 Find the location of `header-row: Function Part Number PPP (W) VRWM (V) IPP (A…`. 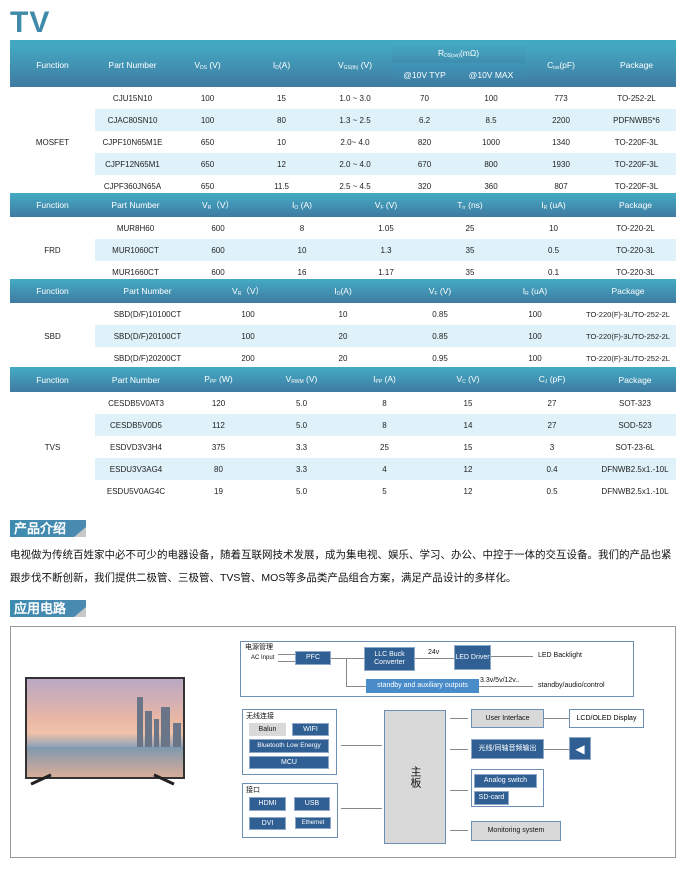

header-row: Function Part Number PPP (W) VRWM (V) IPP (A… is located at coordinates (343, 379).